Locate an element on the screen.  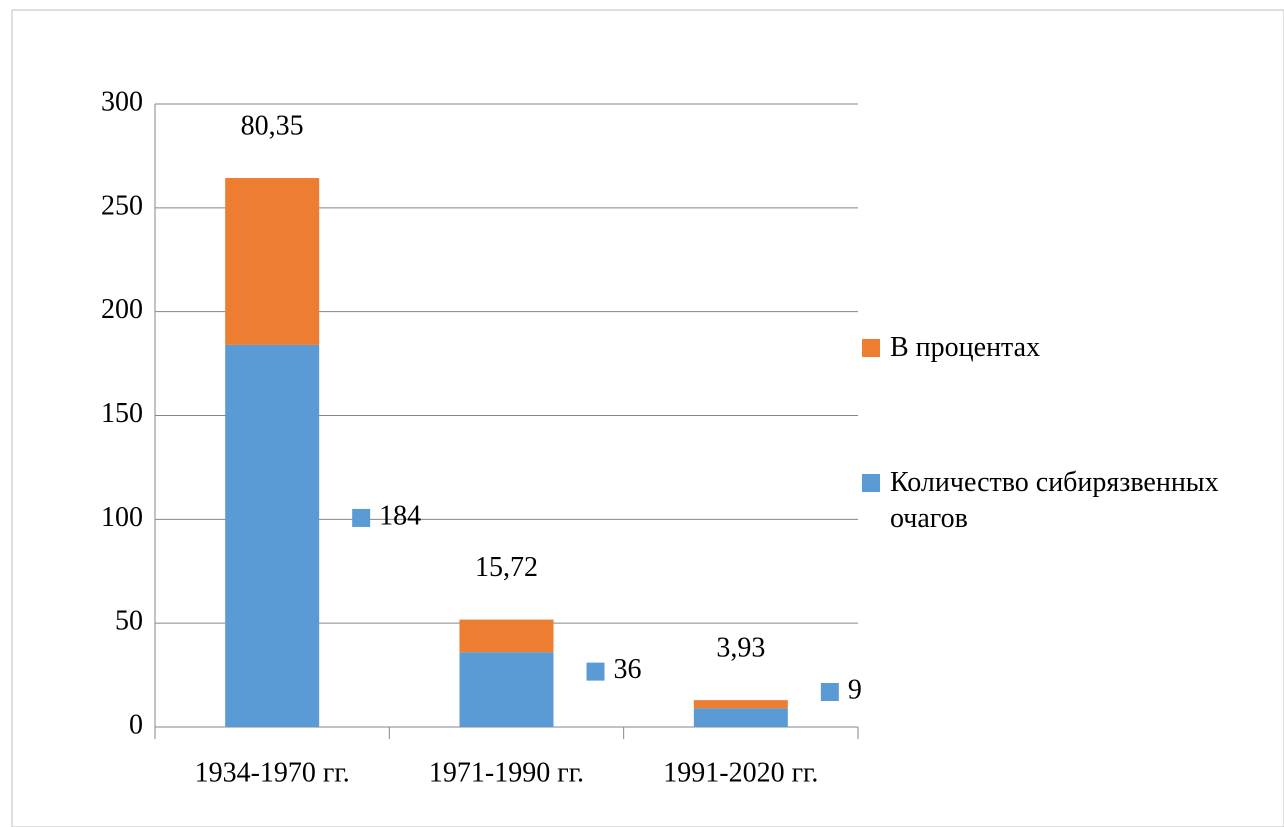
data-label: 3,93 is located at coordinates (740, 648).